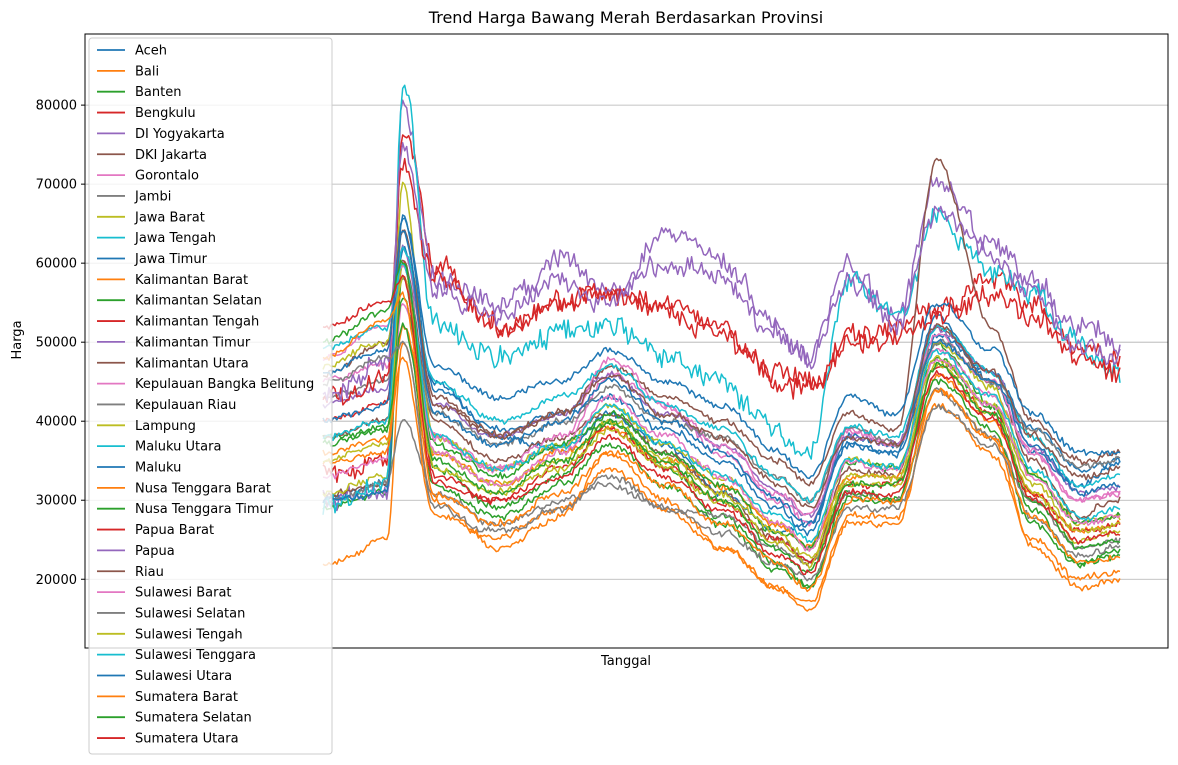 This screenshot has width=1178, height=765. I want to click on legend-label: Kalimantan Selatan, so click(198, 301).